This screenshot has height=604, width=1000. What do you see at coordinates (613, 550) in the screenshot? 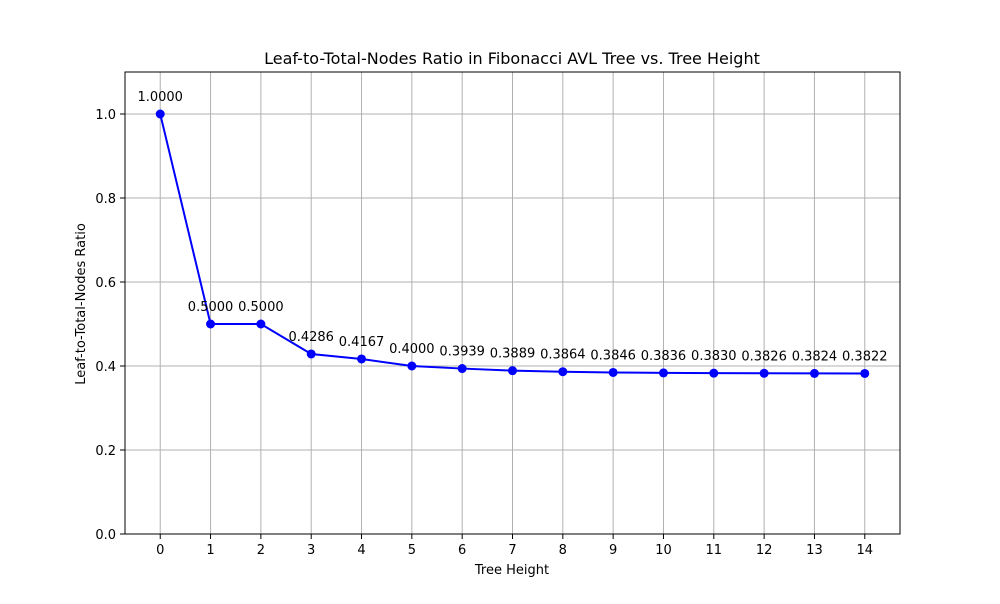
I see `x-tick-label: 9` at bounding box center [613, 550].